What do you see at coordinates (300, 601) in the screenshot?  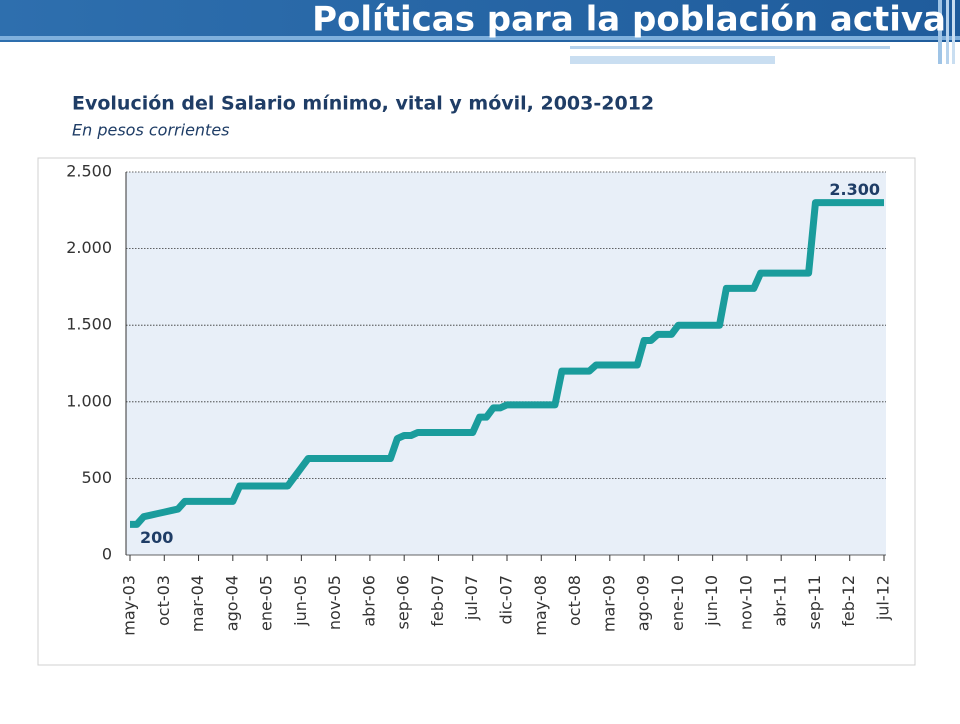 I see `x-tick-label: jun-05` at bounding box center [300, 601].